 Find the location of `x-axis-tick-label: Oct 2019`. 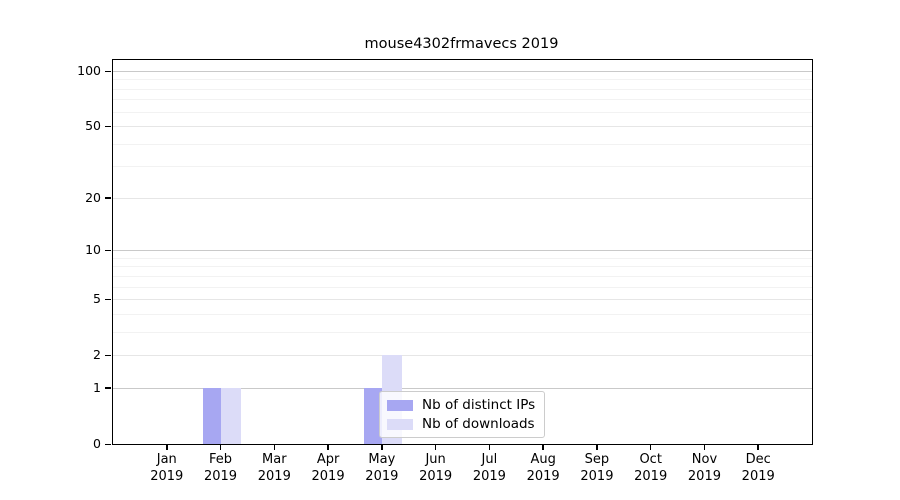

x-axis-tick-label: Oct 2019 is located at coordinates (651, 468).